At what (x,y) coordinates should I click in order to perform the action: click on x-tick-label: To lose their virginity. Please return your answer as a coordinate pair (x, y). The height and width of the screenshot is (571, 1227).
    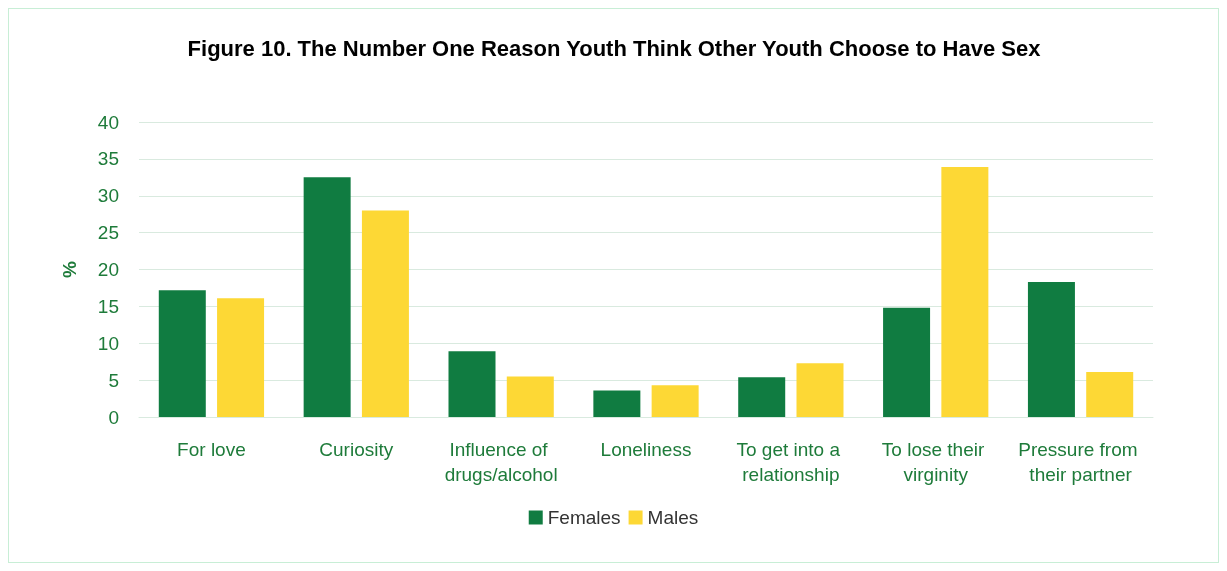
    Looking at the image, I should click on (935, 462).